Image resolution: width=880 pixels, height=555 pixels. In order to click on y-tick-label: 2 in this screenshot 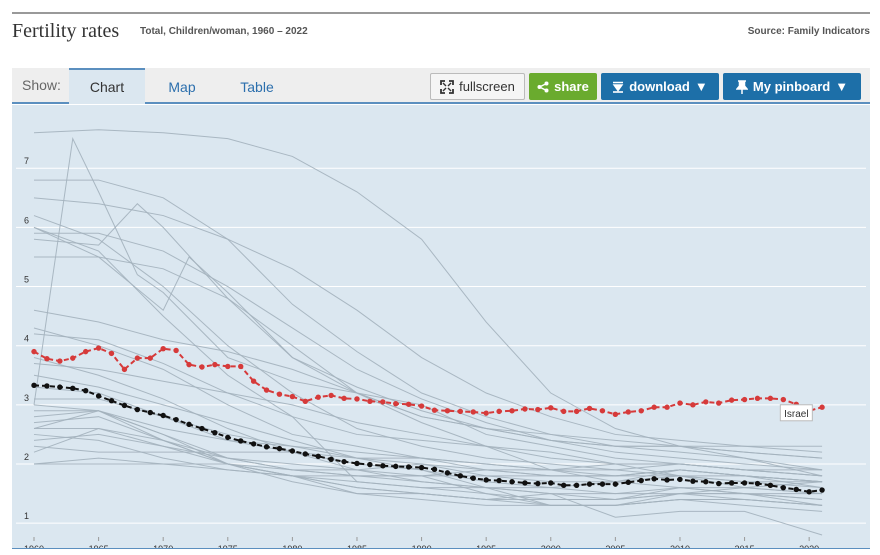, I will do `click(26, 457)`.